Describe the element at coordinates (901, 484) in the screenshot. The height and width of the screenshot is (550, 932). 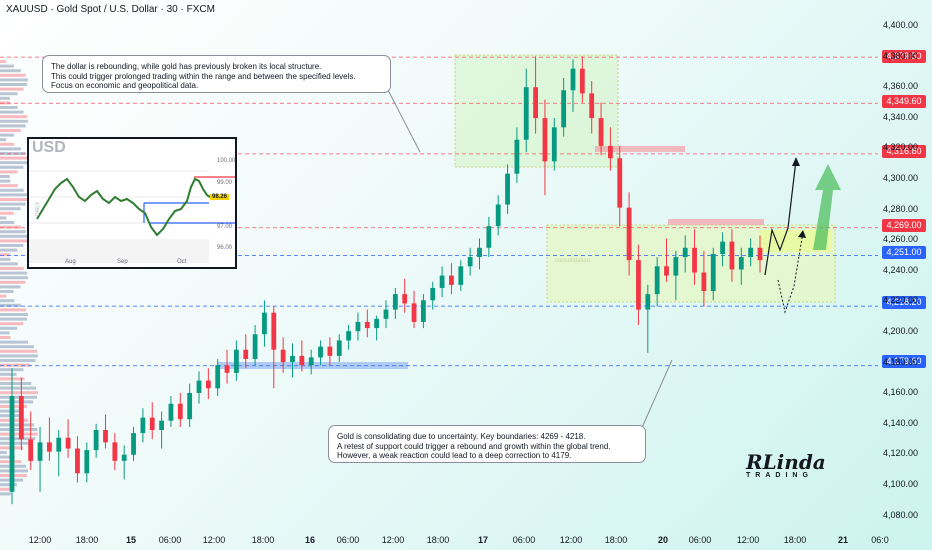
I see `price-axis-tick: 4,100.00` at that location.